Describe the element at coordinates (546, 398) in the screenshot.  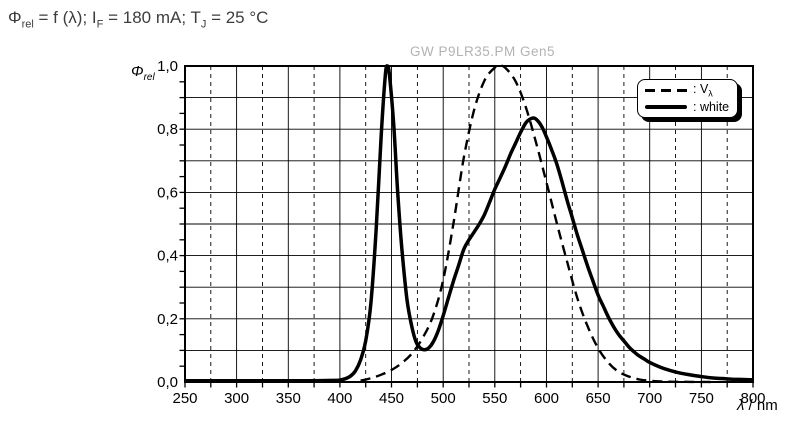
I see `x-tick-label: 600` at that location.